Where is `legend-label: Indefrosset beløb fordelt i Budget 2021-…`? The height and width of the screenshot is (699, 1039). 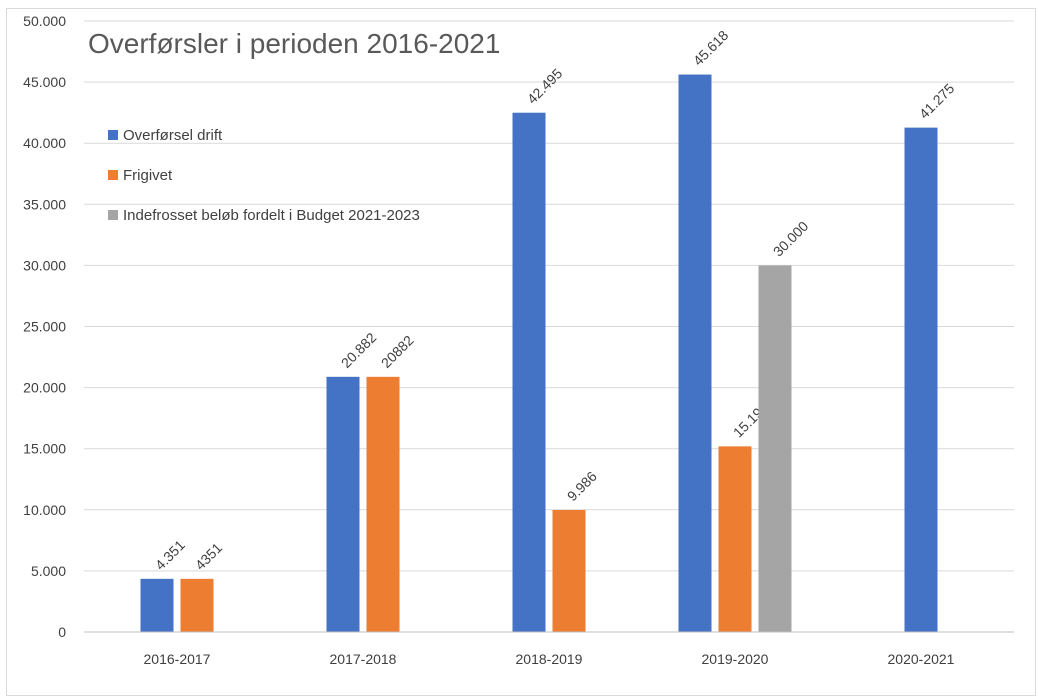
legend-label: Indefrosset beløb fordelt i Budget 2021-… is located at coordinates (271, 215).